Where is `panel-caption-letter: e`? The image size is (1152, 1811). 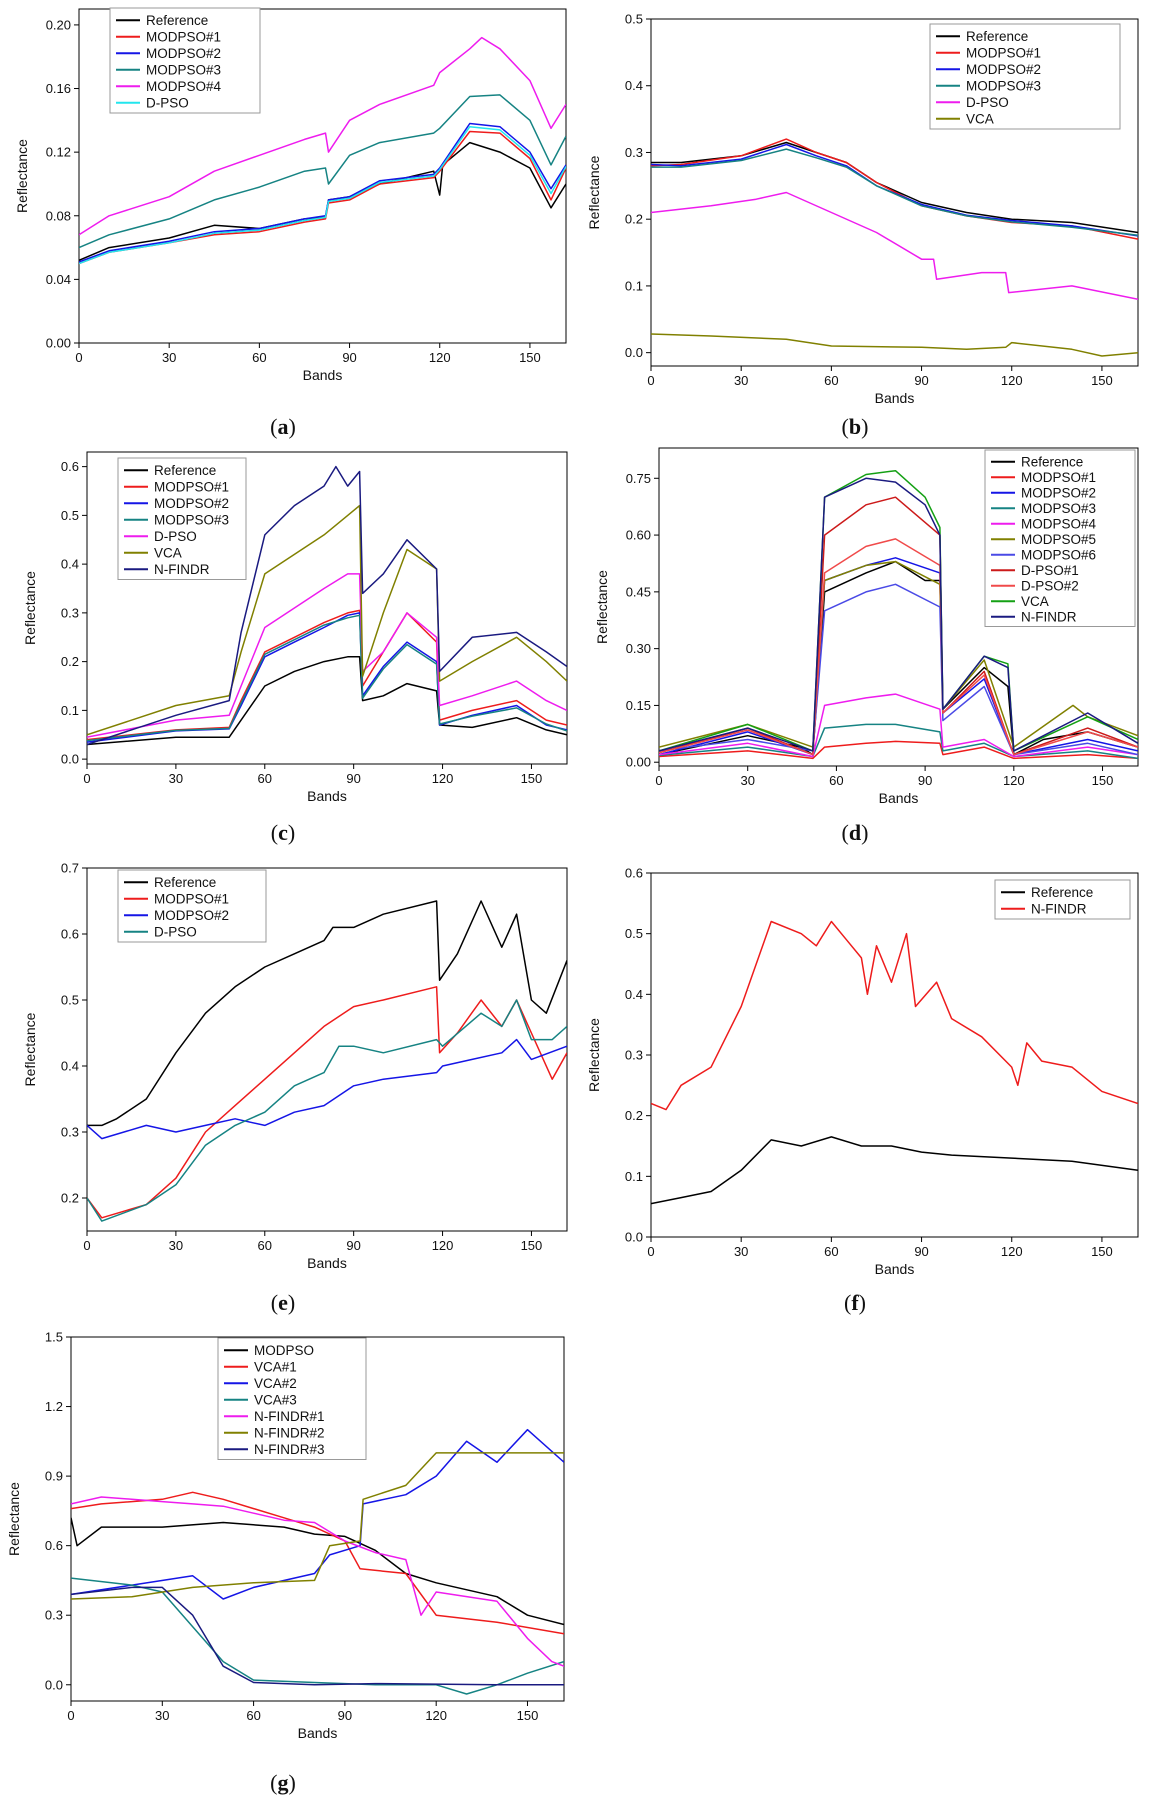
panel-caption-letter: e is located at coordinates (283, 1302).